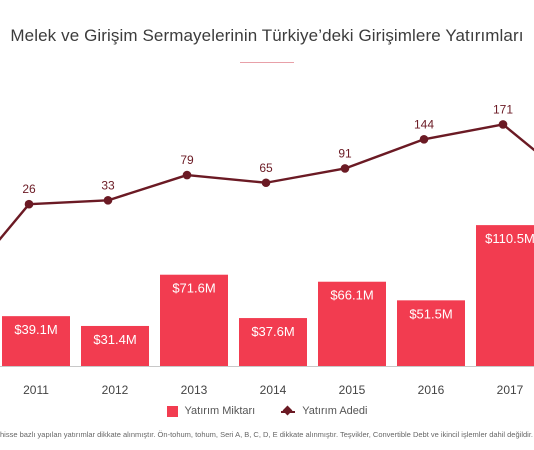  Describe the element at coordinates (36, 341) in the screenshot. I see `bar-2011` at that location.